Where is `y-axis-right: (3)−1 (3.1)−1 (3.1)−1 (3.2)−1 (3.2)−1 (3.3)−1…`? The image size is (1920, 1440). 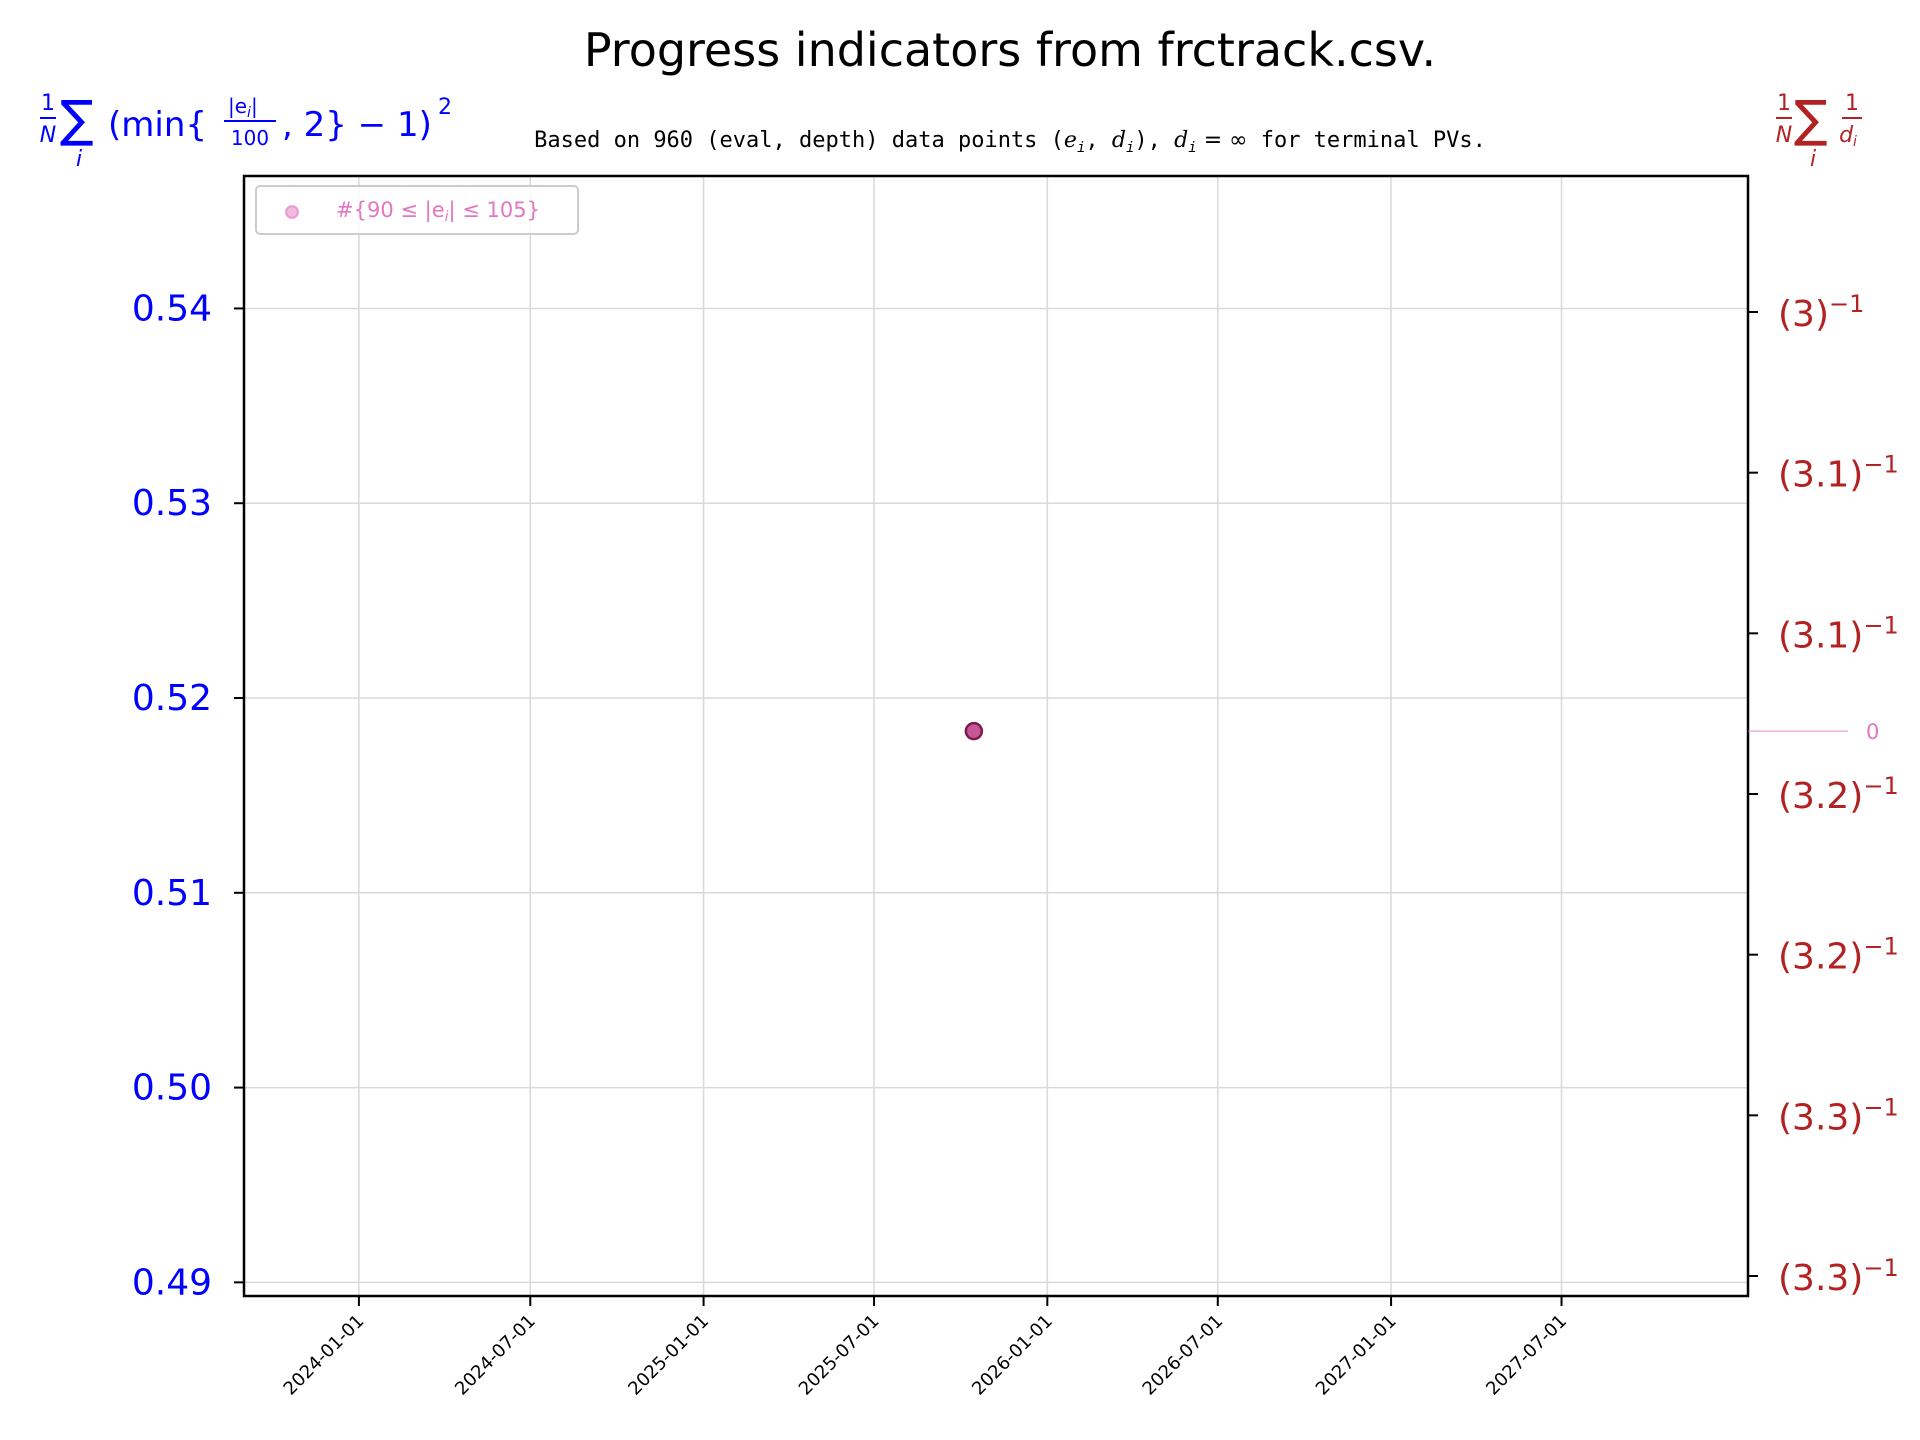
y-axis-right: (3)−1 (3.1)−1 (3.1)−1 (3.2)−1 (3.2)−1 (3.3)−1… is located at coordinates (1823, 794).